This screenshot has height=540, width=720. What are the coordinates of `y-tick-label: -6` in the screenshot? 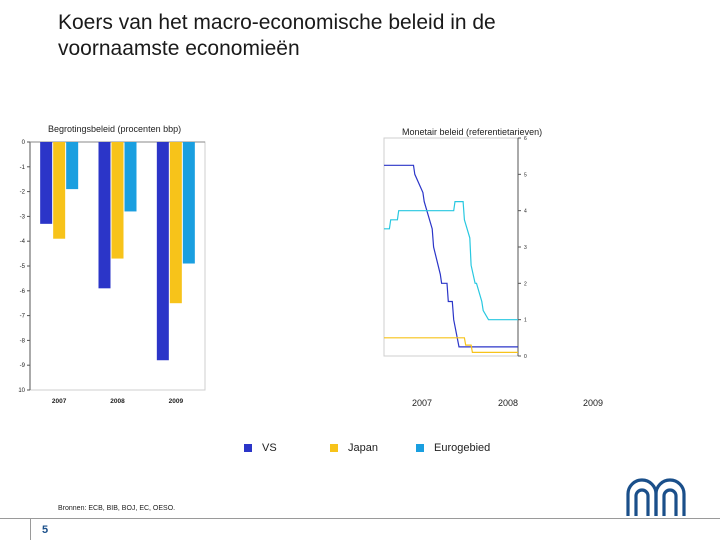 It's located at (23, 292).